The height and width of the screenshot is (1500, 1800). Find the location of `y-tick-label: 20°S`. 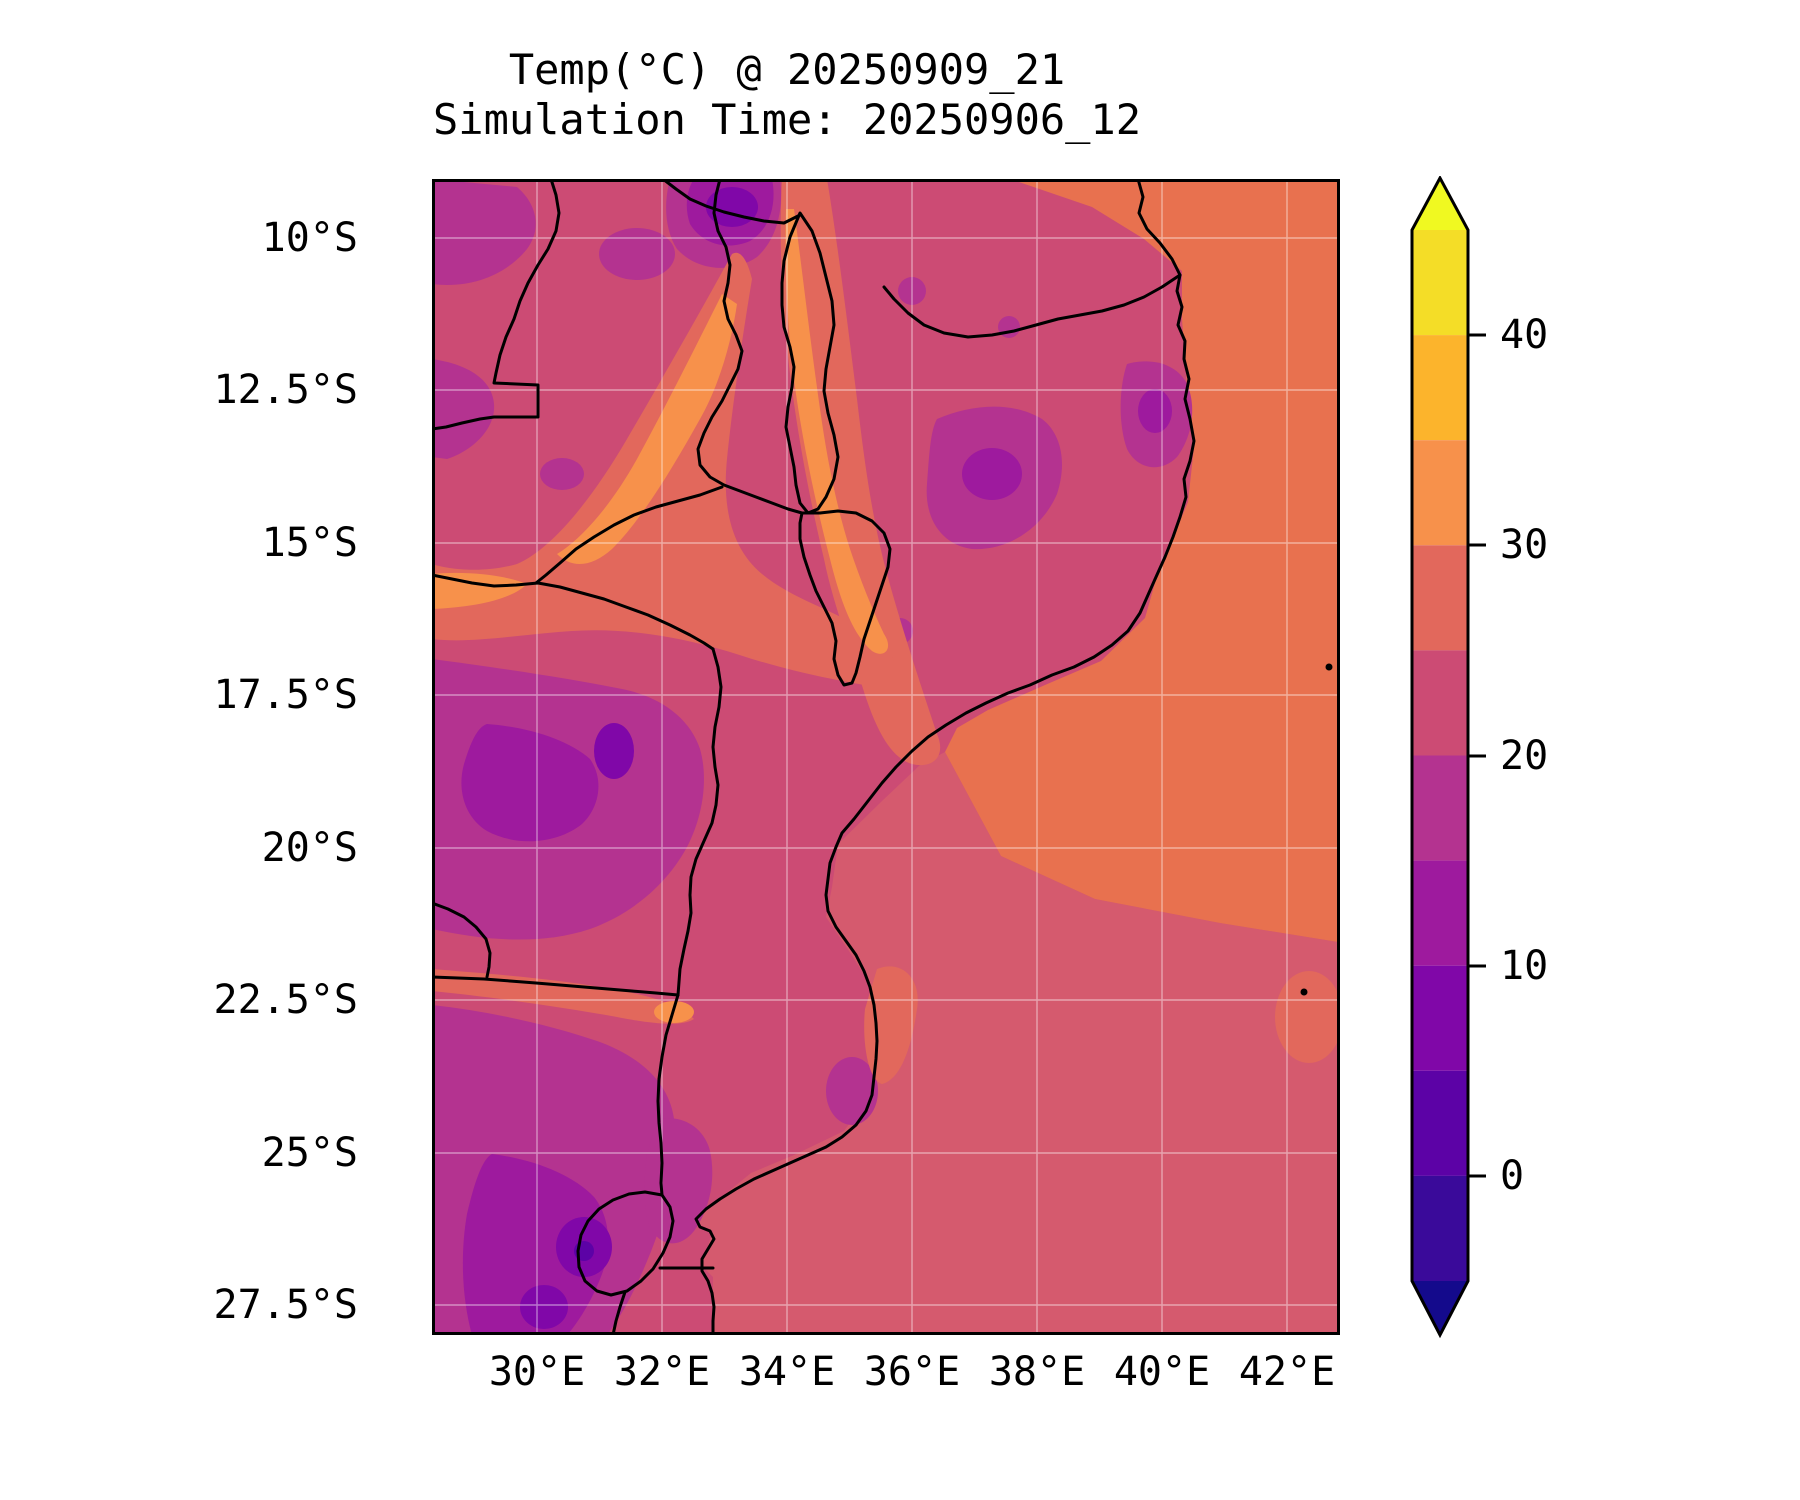

y-tick-label: 20°S is located at coordinates (309, 848).